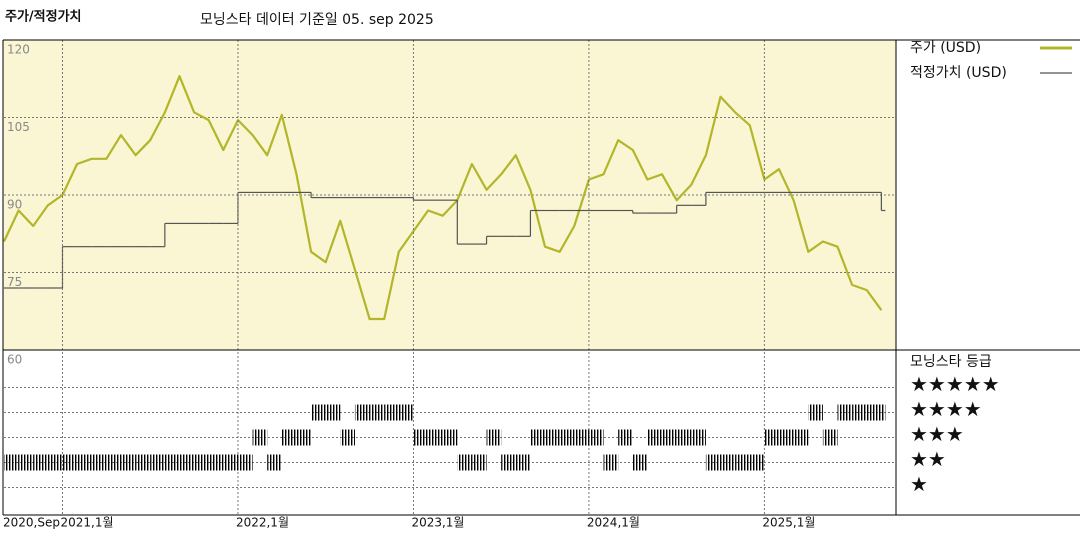 The height and width of the screenshot is (540, 1080). I want to click on x-tick-label: 2022,1월, so click(262, 523).